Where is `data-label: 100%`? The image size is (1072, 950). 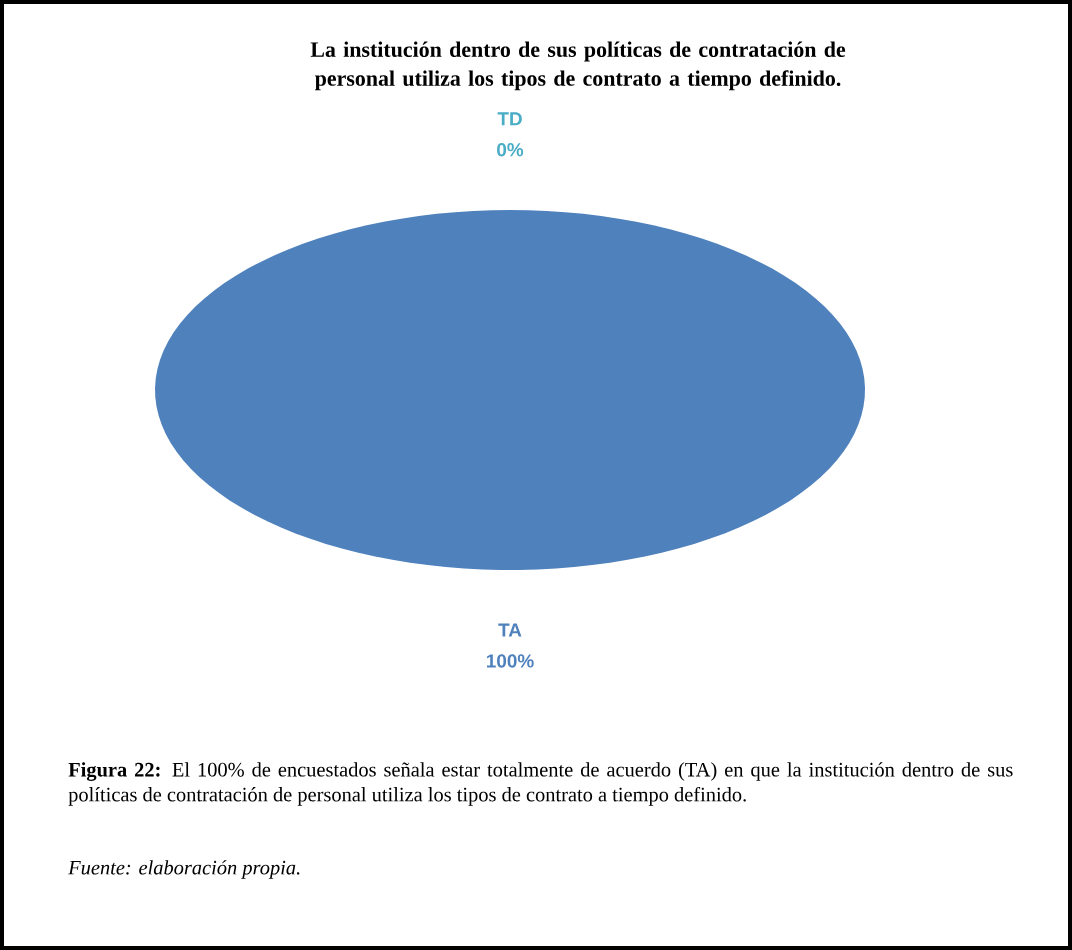
data-label: 100% is located at coordinates (510, 661).